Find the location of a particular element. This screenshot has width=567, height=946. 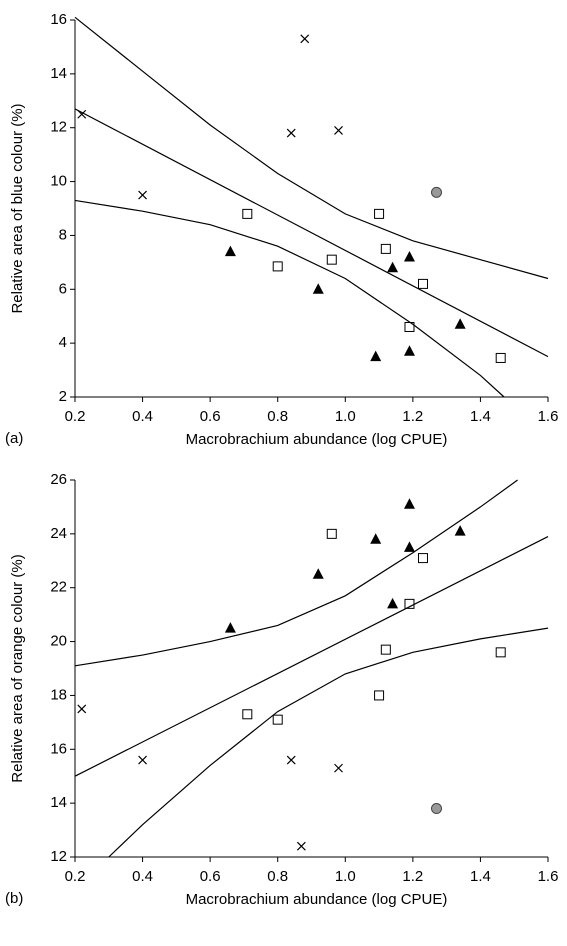

y-tick-label: 22 is located at coordinates (58, 587).